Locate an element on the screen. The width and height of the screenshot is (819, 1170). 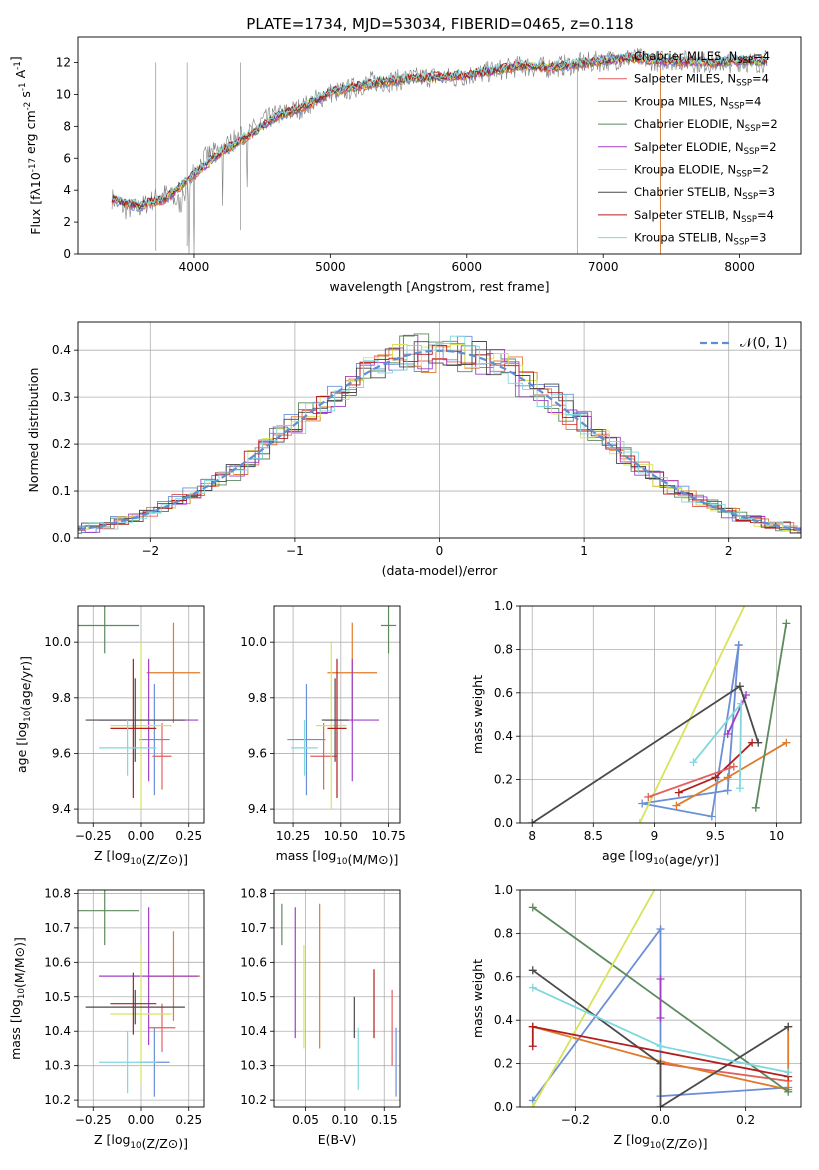
label-fragment: Z [log is located at coordinates (112, 855).